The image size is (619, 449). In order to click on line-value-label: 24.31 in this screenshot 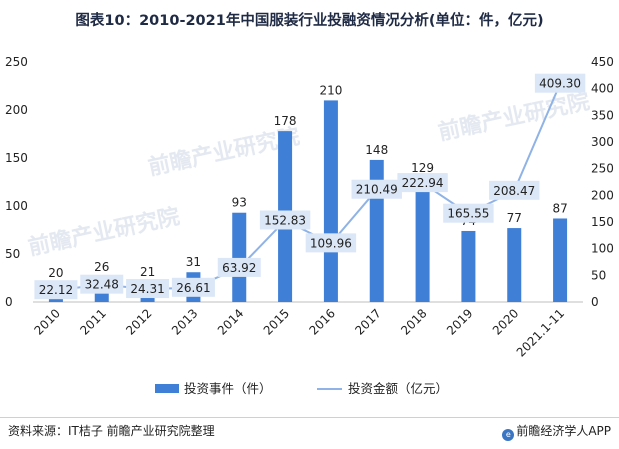, I will do `click(147, 289)`.